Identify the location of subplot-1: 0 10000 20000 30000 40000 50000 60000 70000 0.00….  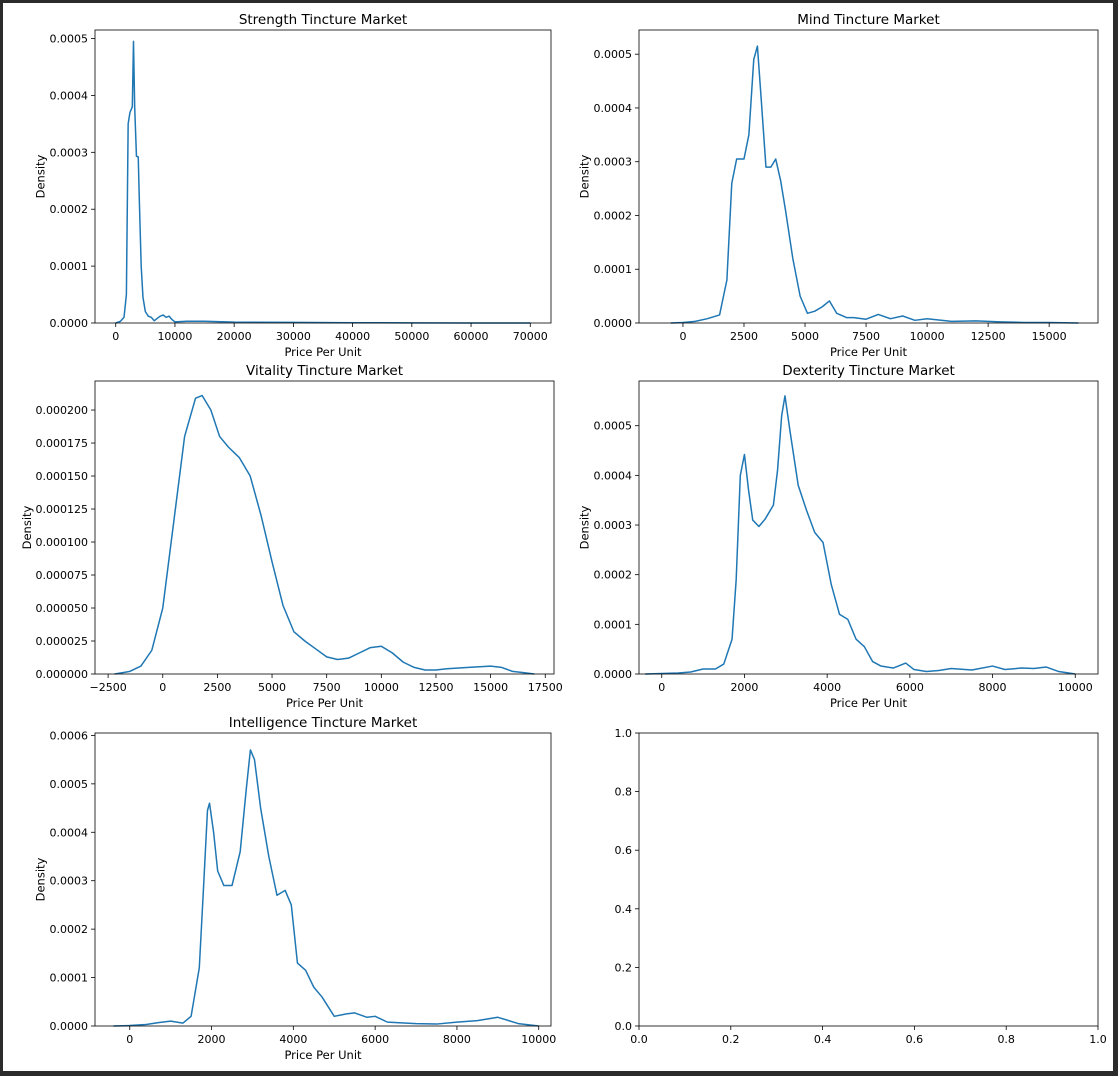
(292, 185).